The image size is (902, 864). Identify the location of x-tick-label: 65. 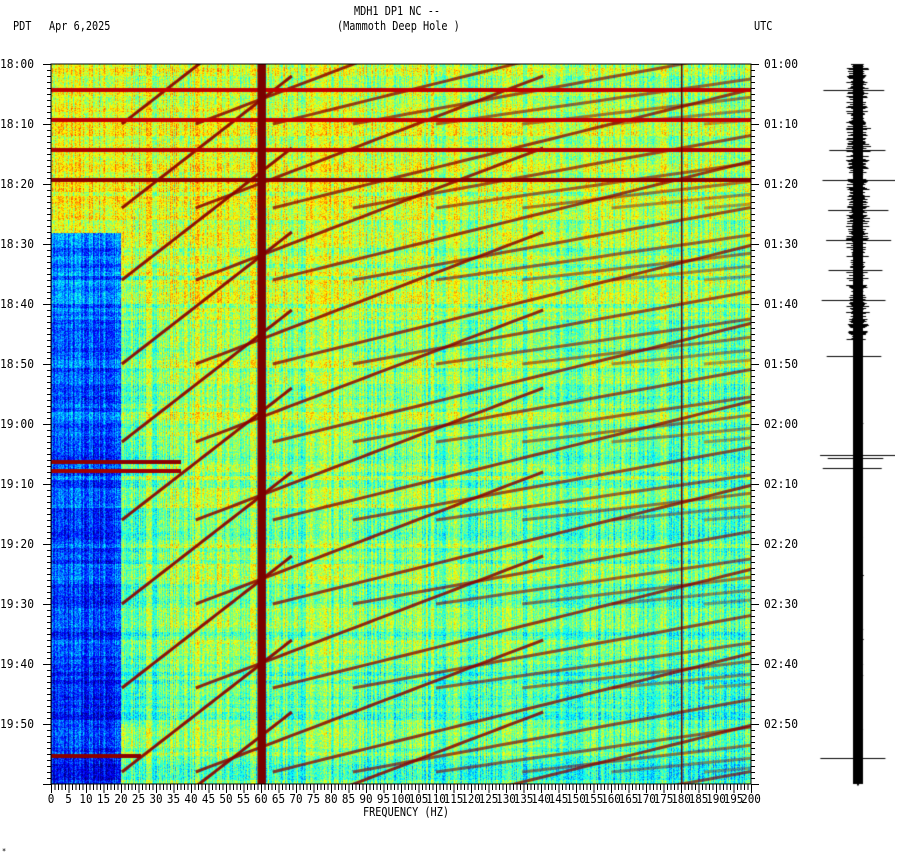
(278, 799).